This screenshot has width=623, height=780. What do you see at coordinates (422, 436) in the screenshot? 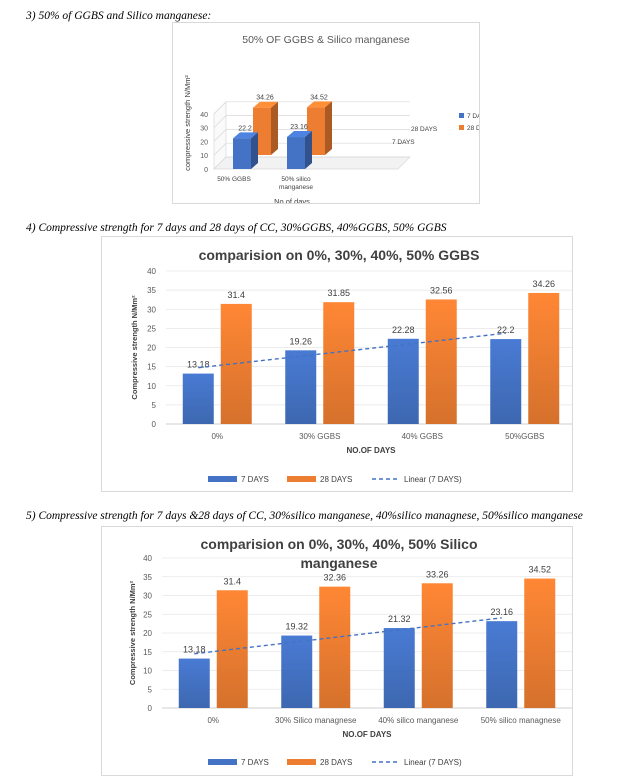
I see `chart-2-category-label: 40% GGBS` at bounding box center [422, 436].